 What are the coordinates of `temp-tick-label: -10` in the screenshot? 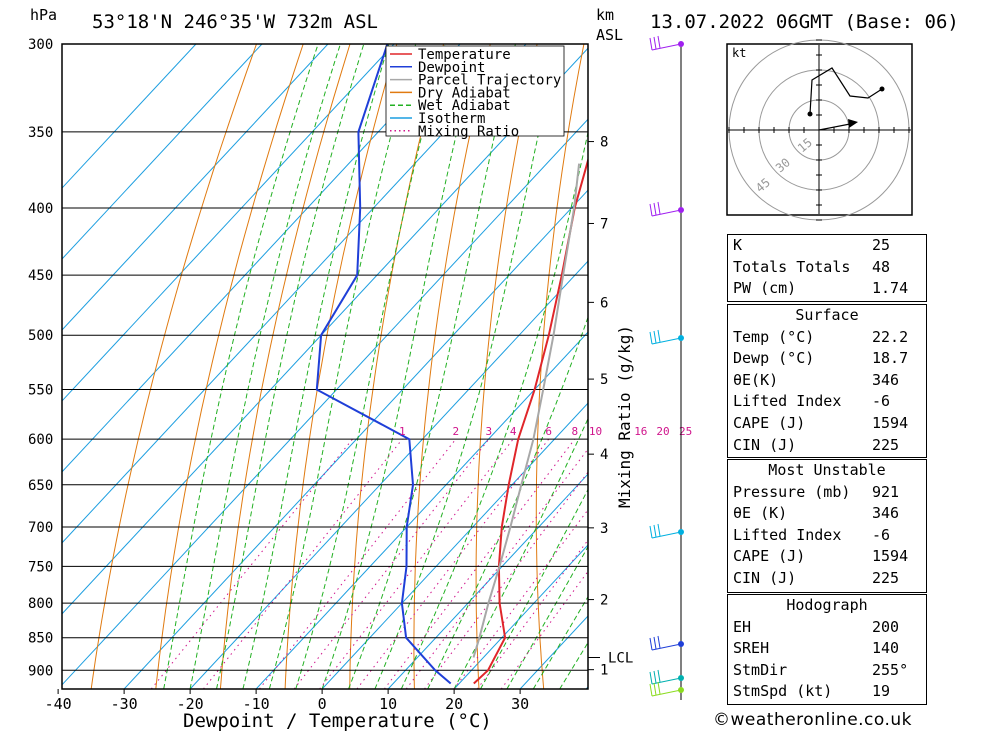 It's located at (256, 704).